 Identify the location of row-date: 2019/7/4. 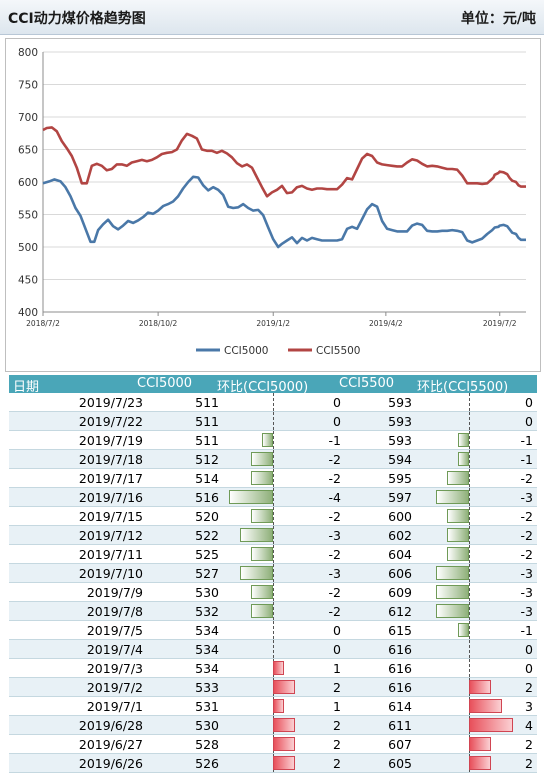
(114, 649).